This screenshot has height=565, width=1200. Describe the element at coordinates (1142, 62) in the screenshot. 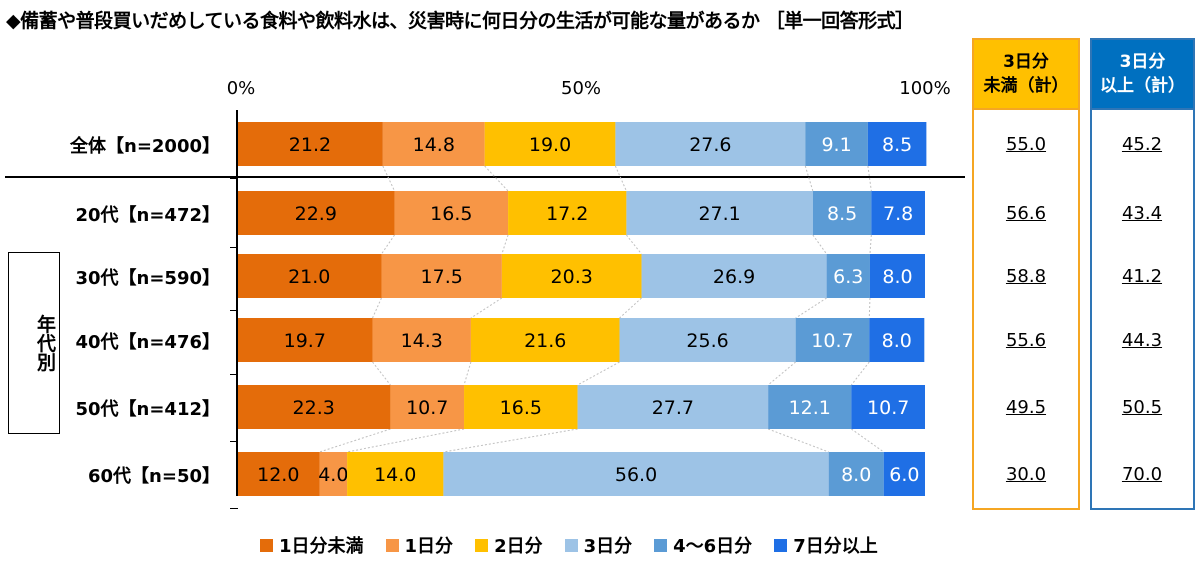

I see `summary-header-three-or-more-line1: 3日分` at that location.